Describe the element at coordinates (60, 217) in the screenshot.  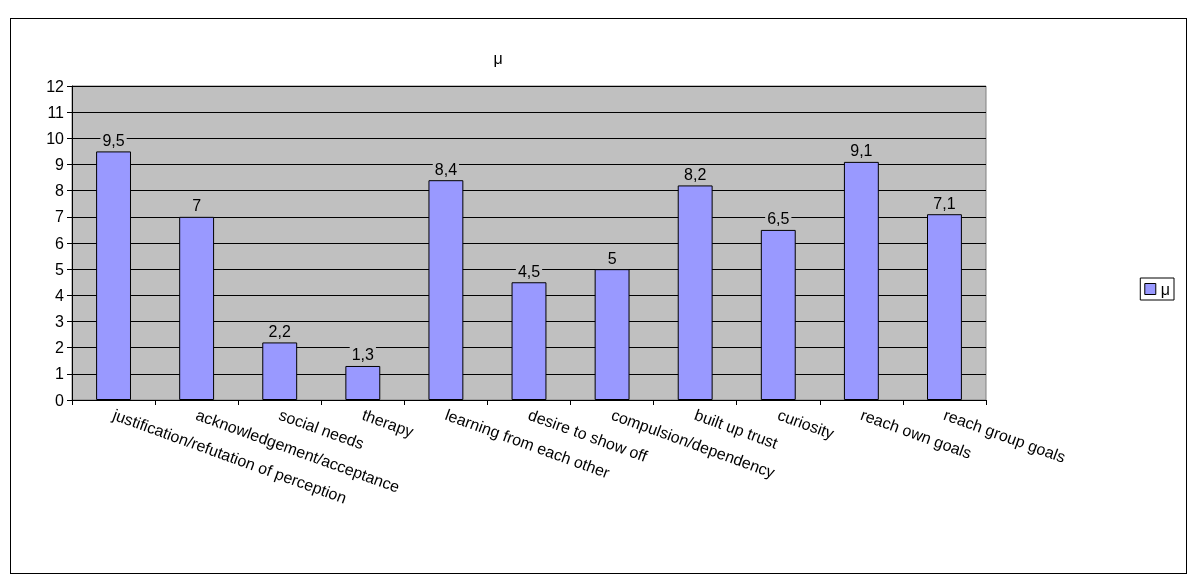
I see `y-tick-label: 7` at that location.